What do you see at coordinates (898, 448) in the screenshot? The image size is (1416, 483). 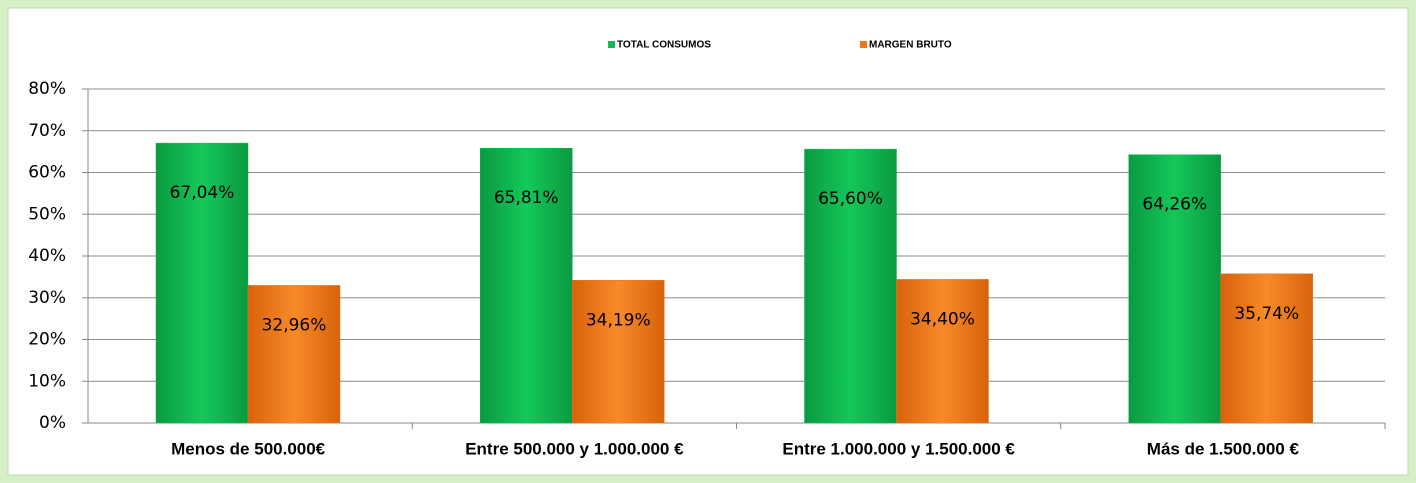 I see `x-tick-label: Entre 1.000.000 y 1.500.000 €` at bounding box center [898, 448].